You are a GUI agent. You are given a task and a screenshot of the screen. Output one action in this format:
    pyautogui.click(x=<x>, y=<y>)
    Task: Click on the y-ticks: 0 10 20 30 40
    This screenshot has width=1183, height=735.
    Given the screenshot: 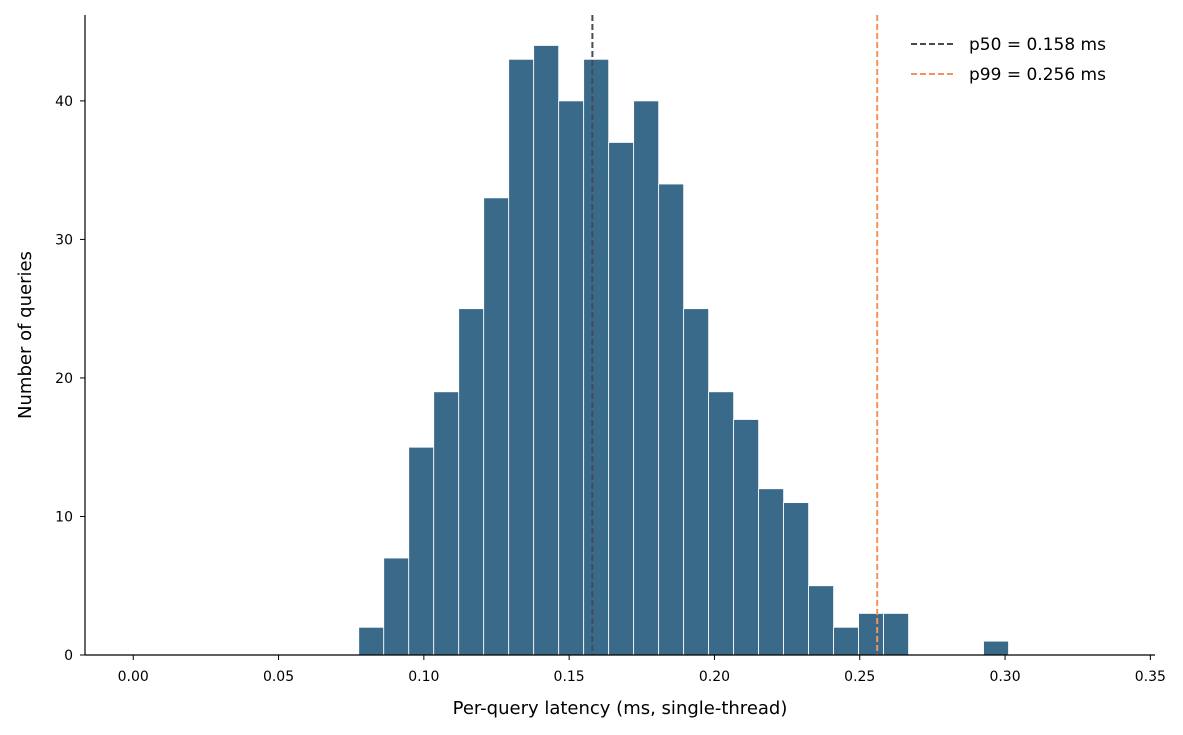 What is the action you would take?
    pyautogui.click(x=70, y=379)
    